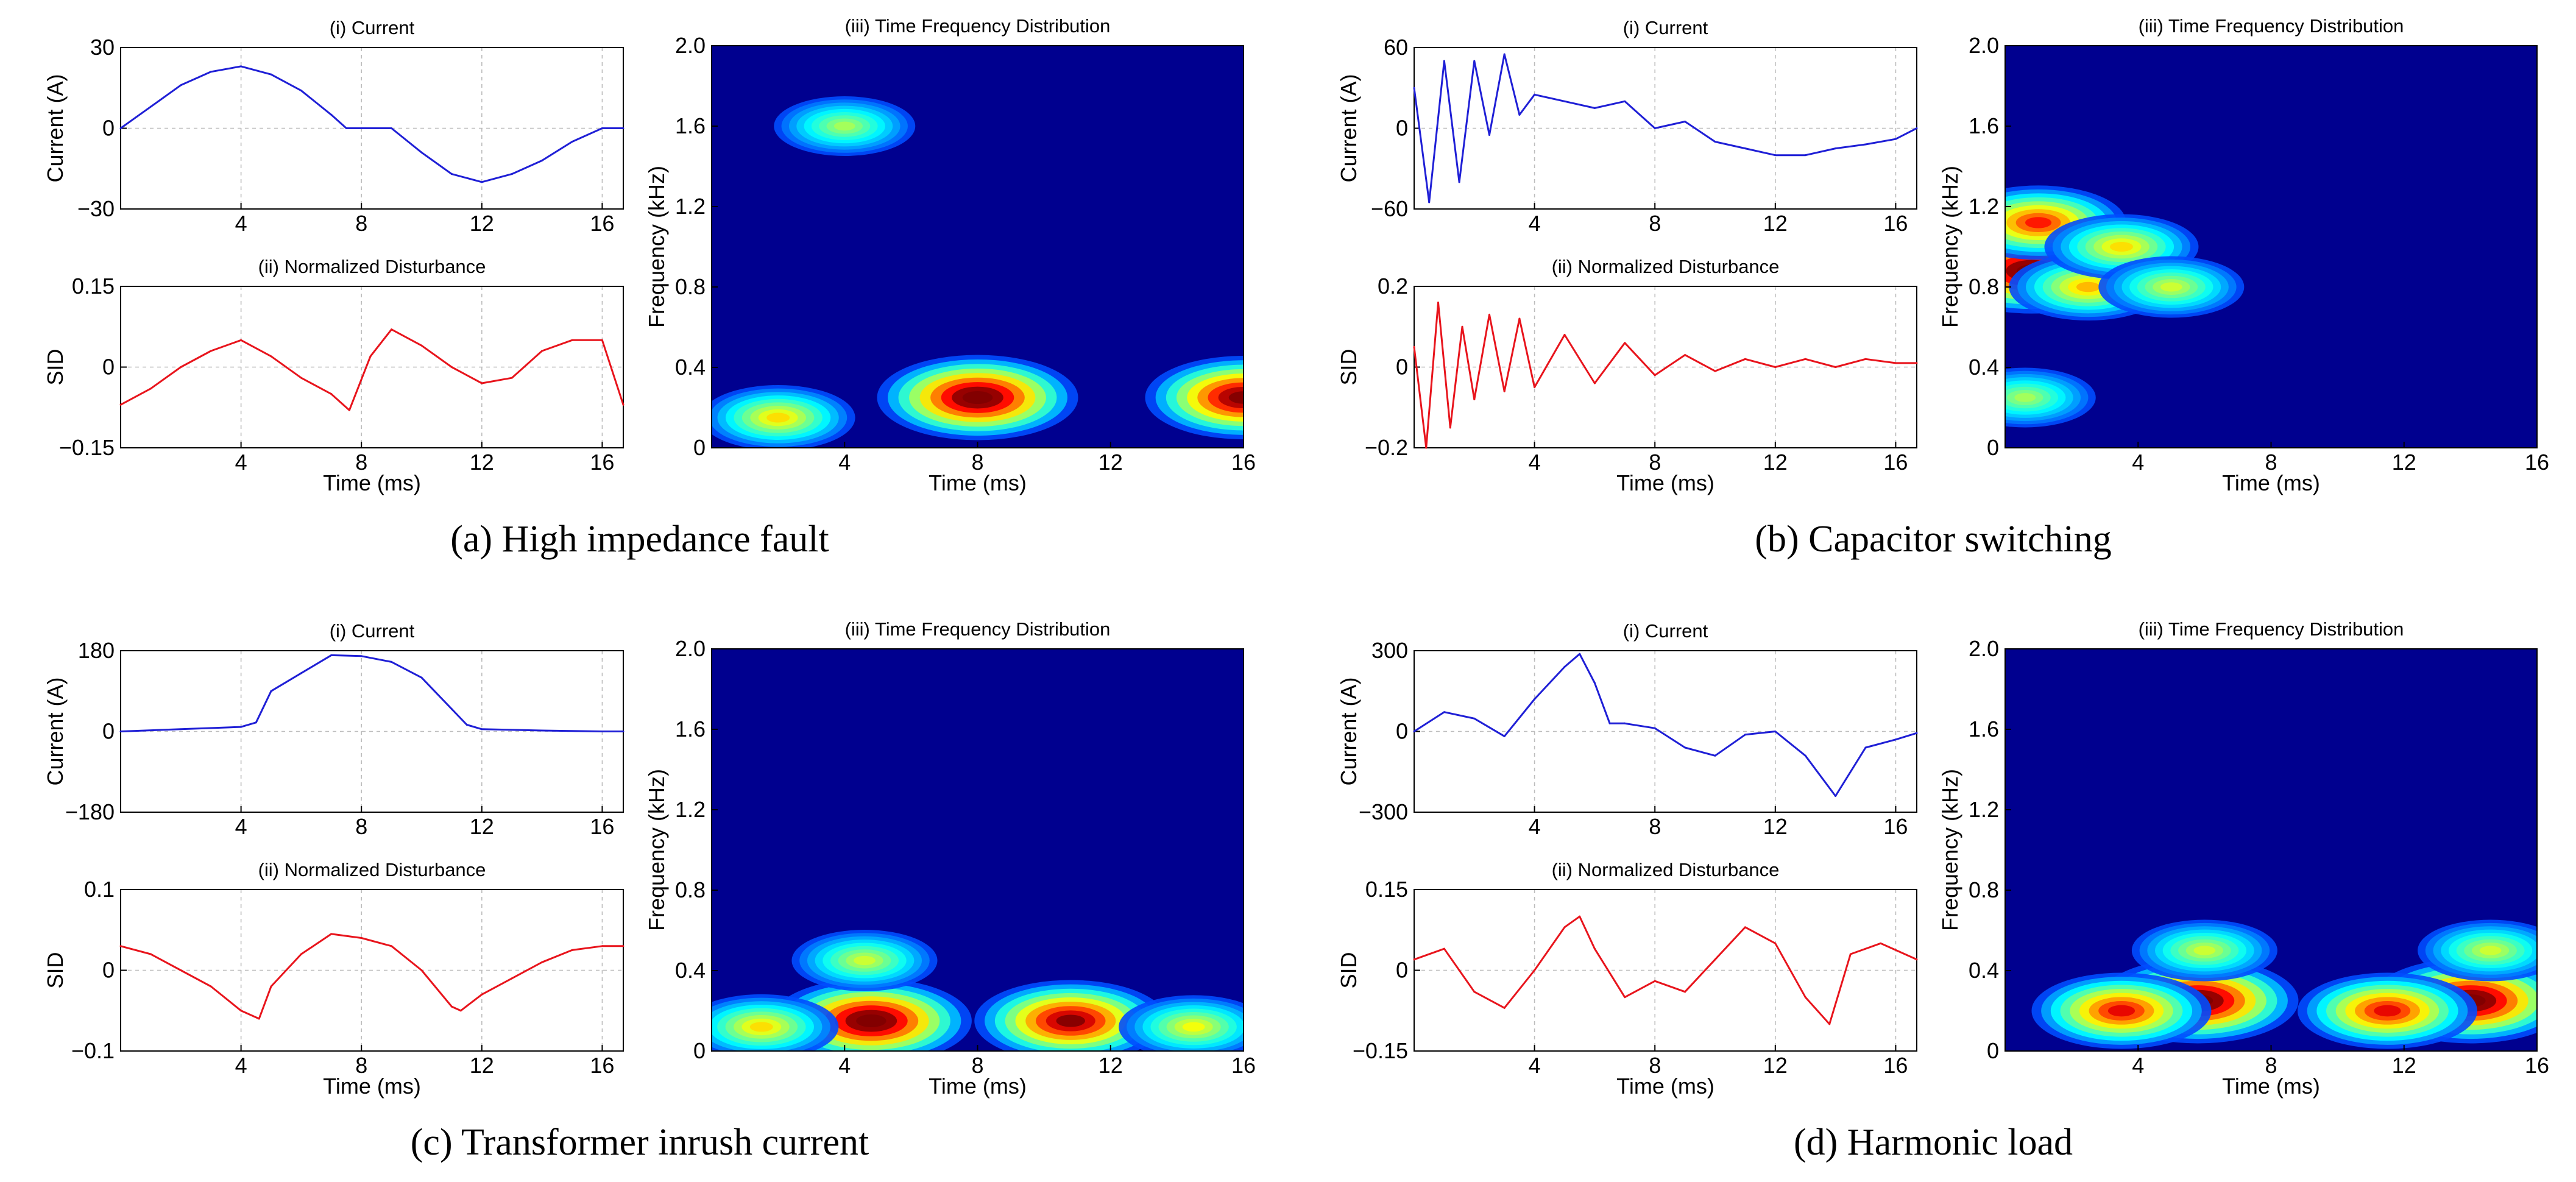 This screenshot has height=1182, width=2576. Describe the element at coordinates (1984, 970) in the screenshot. I see `y-tick-label: 0.4` at that location.